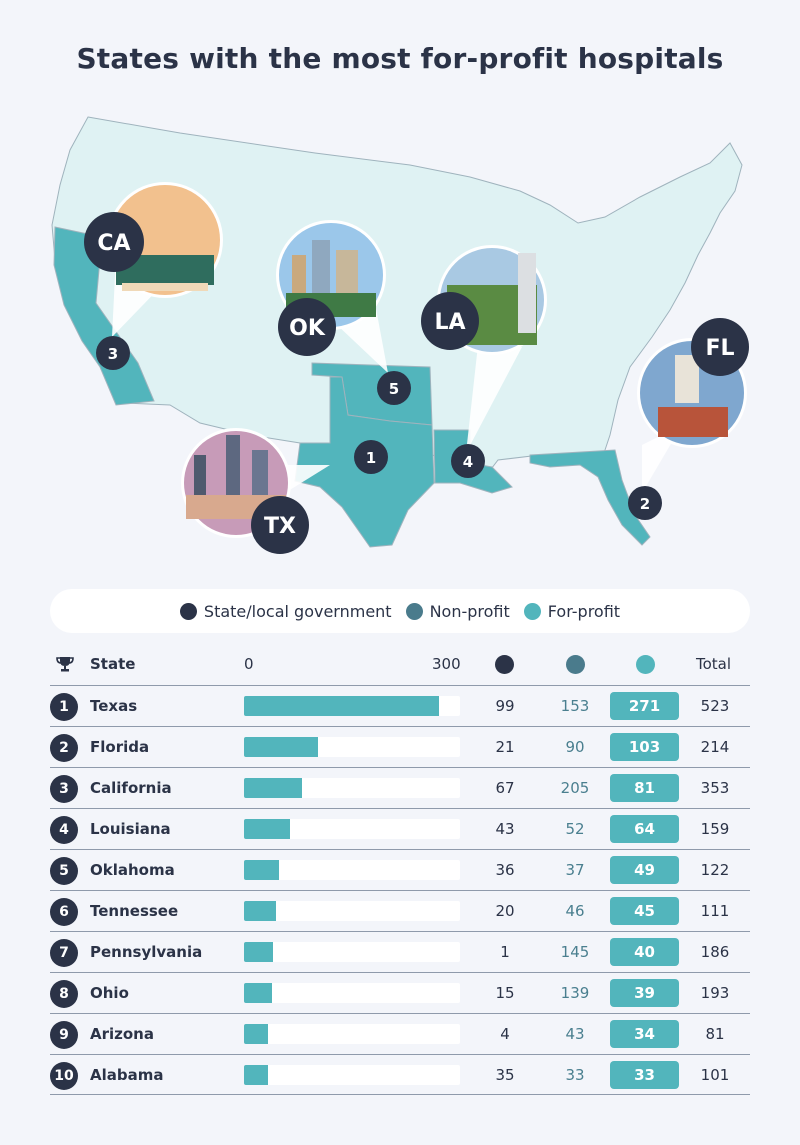 The image size is (800, 1145). I want to click on forprofit-value: 45, so click(644, 911).